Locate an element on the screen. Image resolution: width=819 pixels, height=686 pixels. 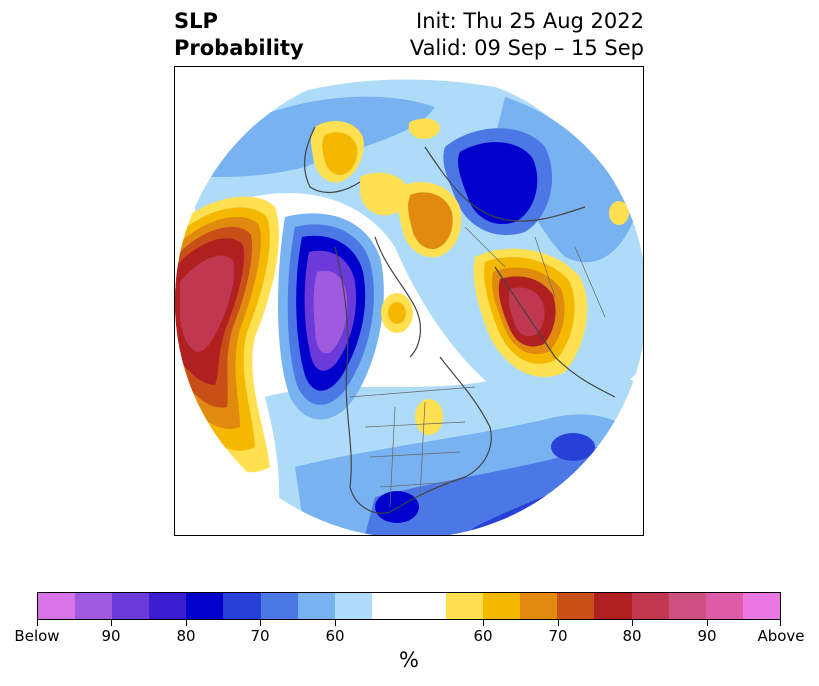
us-canada-border is located at coordinates (412, 392).